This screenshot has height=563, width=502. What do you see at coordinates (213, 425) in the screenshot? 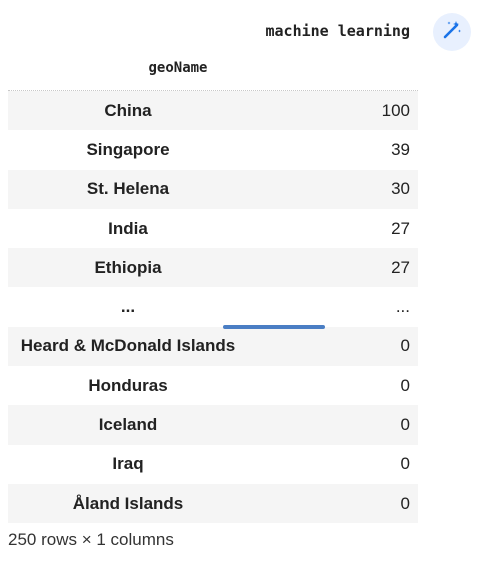
I see `table-row: Iceland 0` at bounding box center [213, 425].